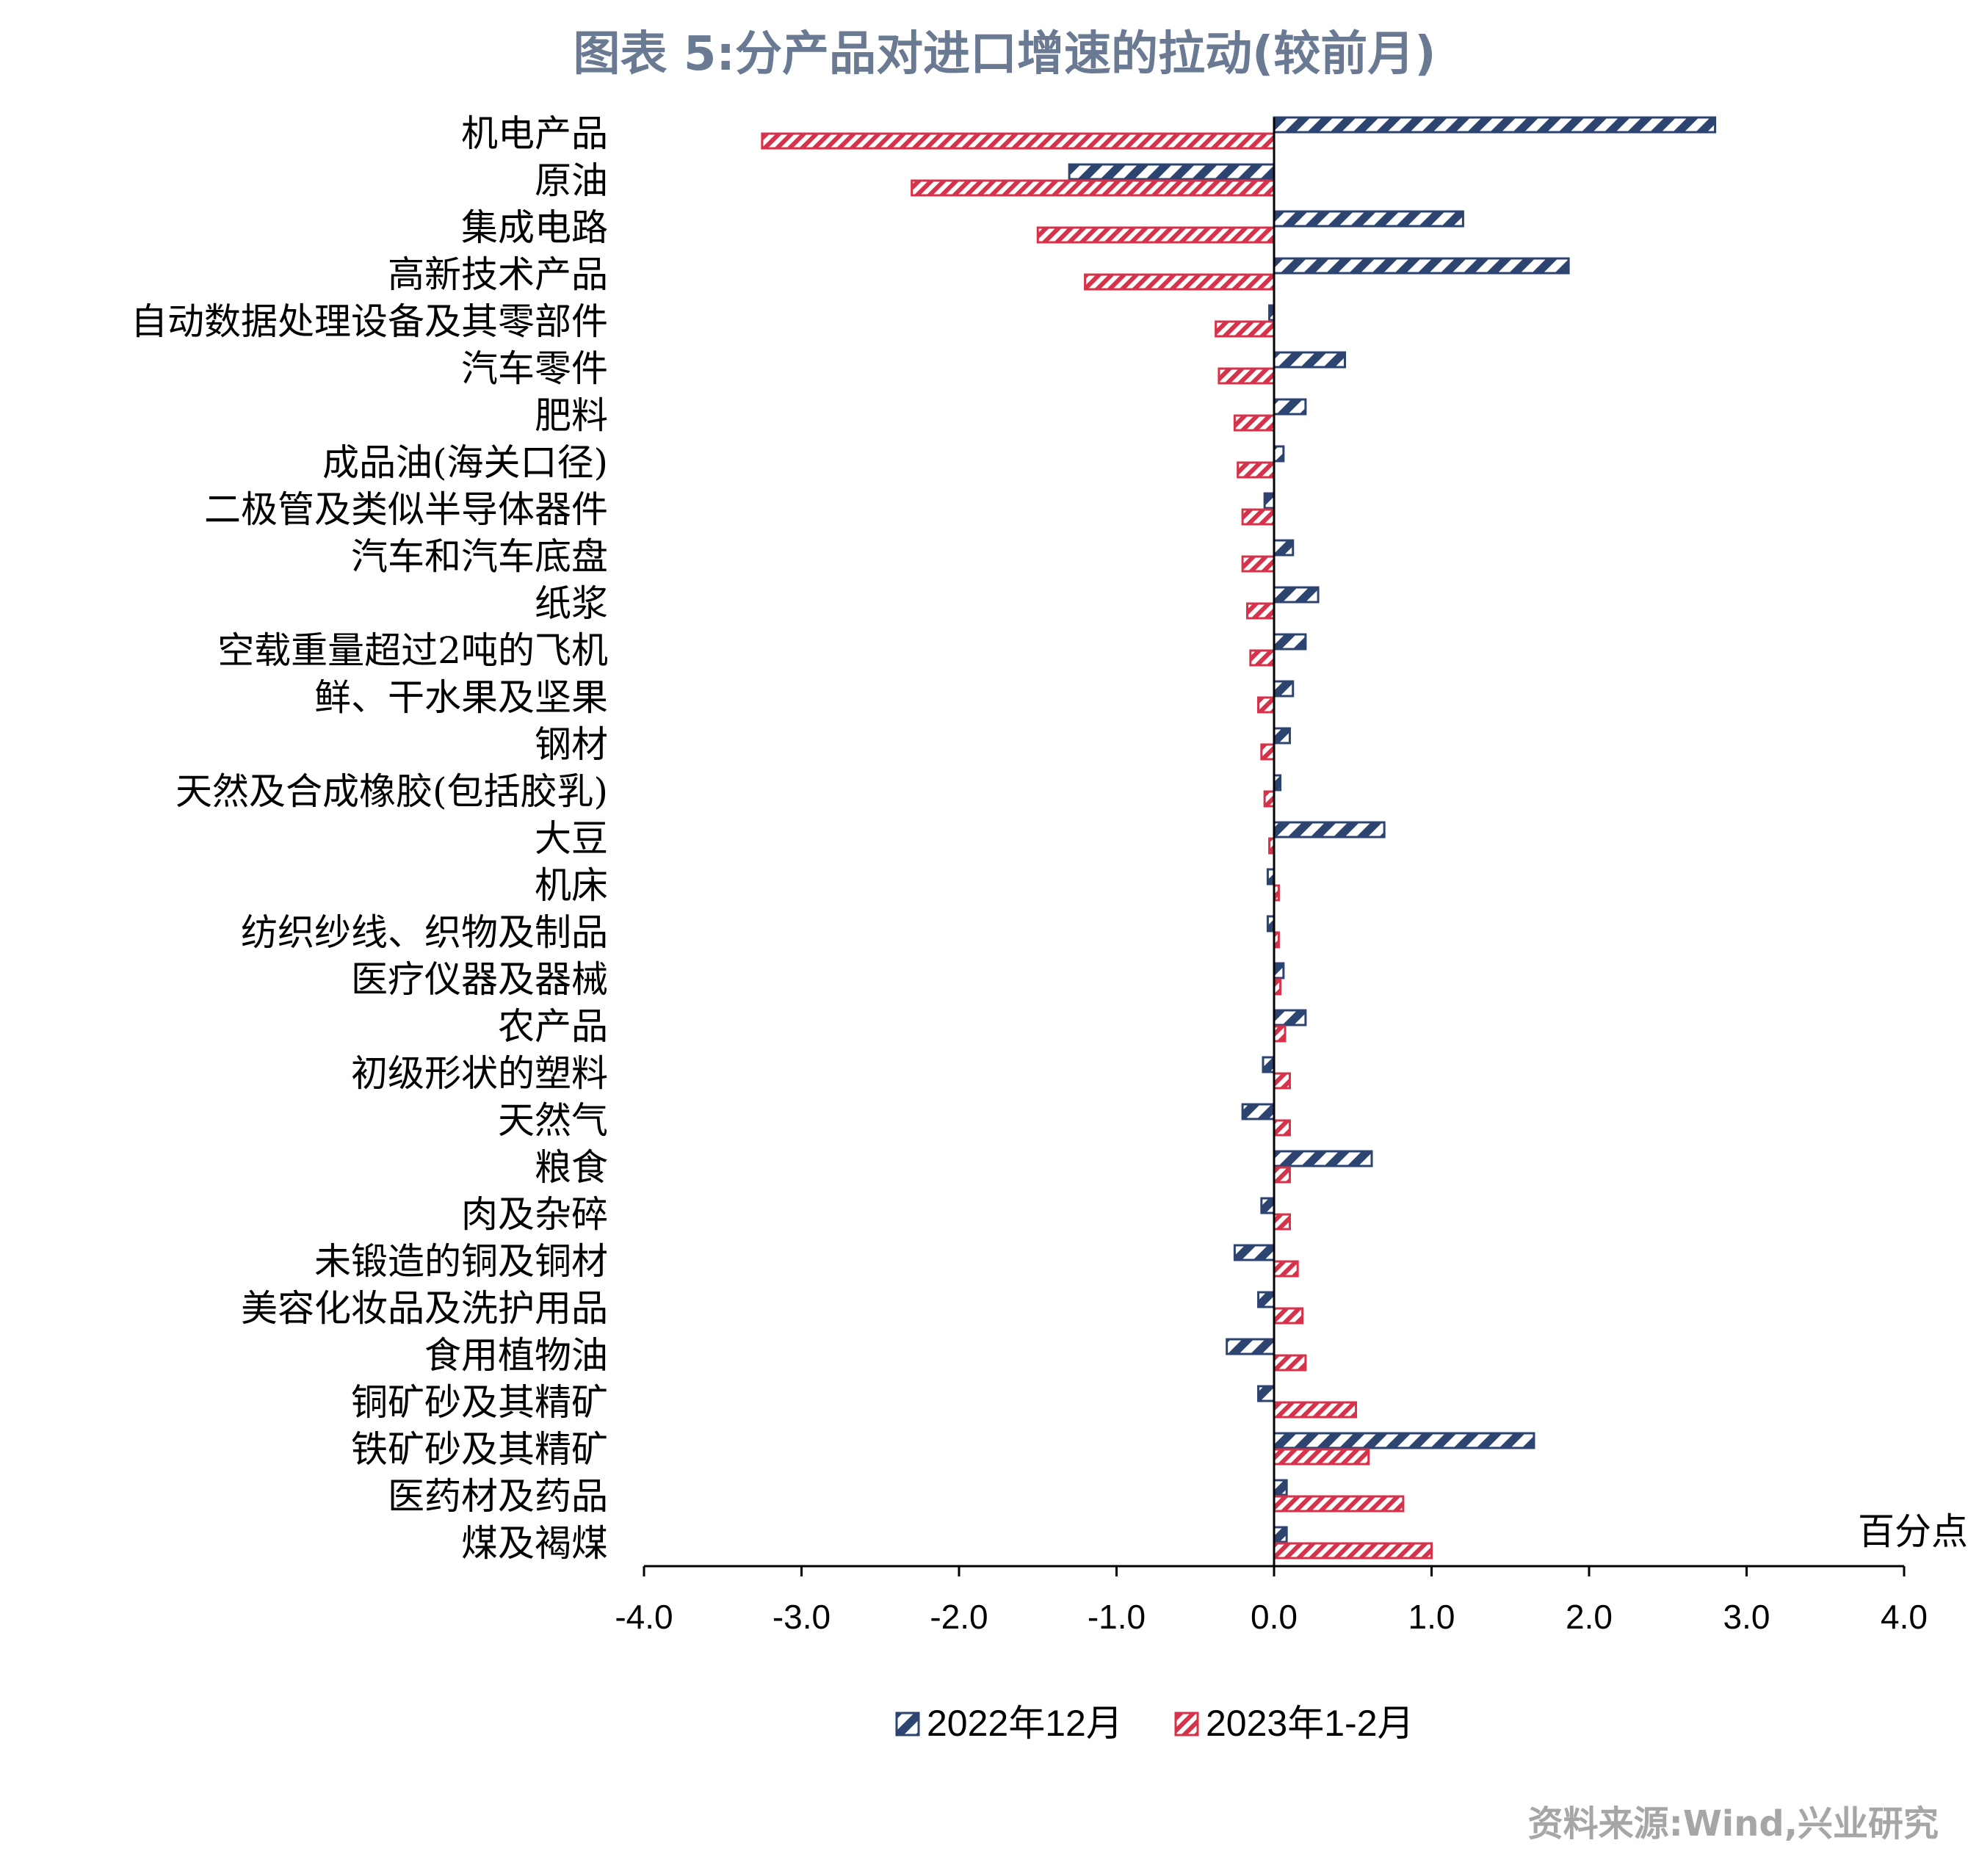  Describe the element at coordinates (516, 1355) in the screenshot. I see `category-label: 食用植物油` at that location.